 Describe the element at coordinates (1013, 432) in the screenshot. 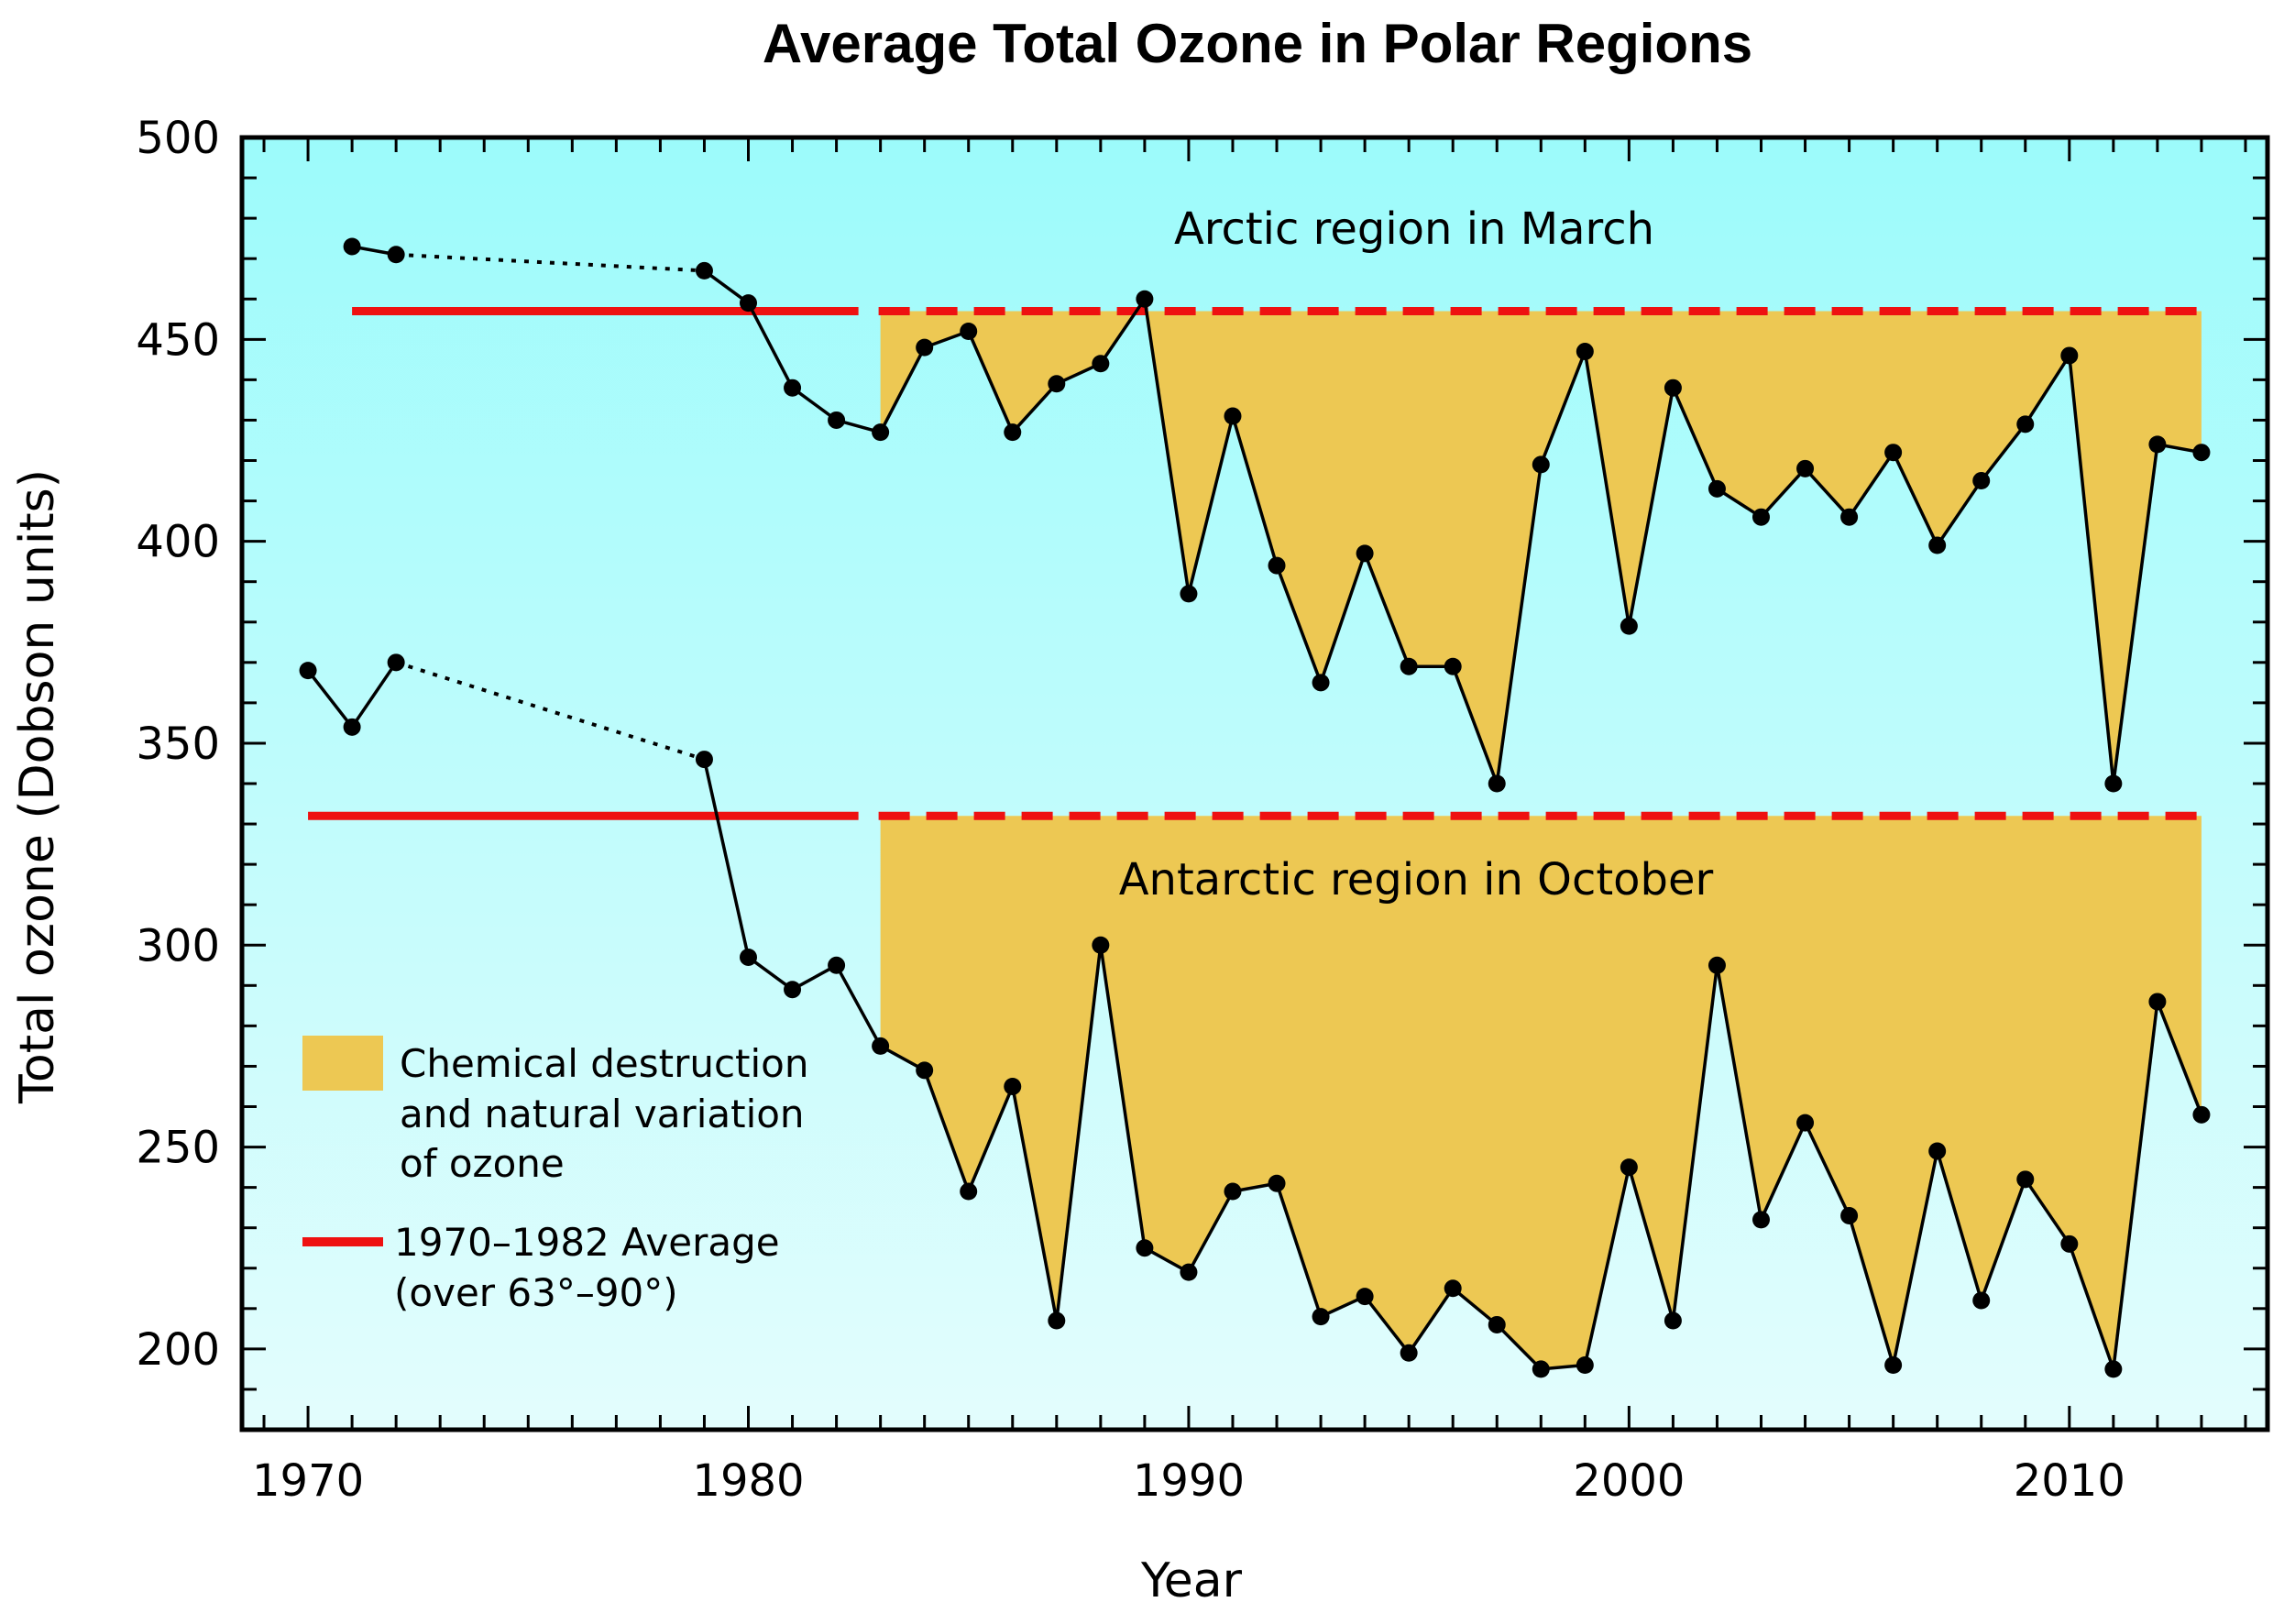

I see `arctic-point-1986` at that location.